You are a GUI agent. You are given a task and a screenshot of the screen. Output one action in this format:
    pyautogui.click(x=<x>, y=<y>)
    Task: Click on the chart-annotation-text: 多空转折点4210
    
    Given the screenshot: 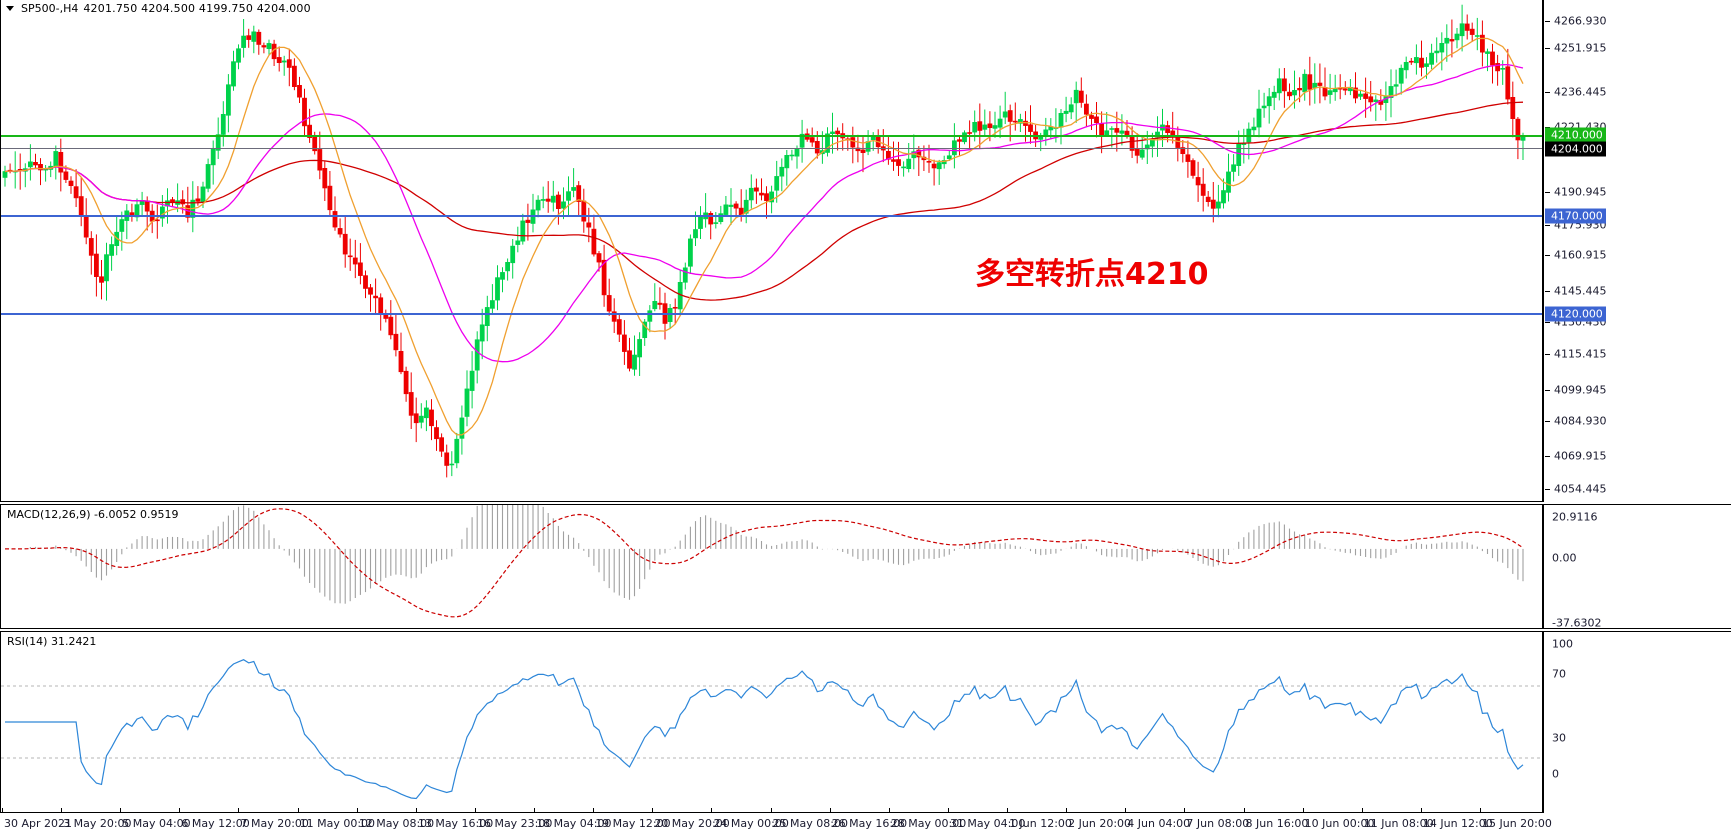 What is the action you would take?
    pyautogui.click(x=1092, y=274)
    